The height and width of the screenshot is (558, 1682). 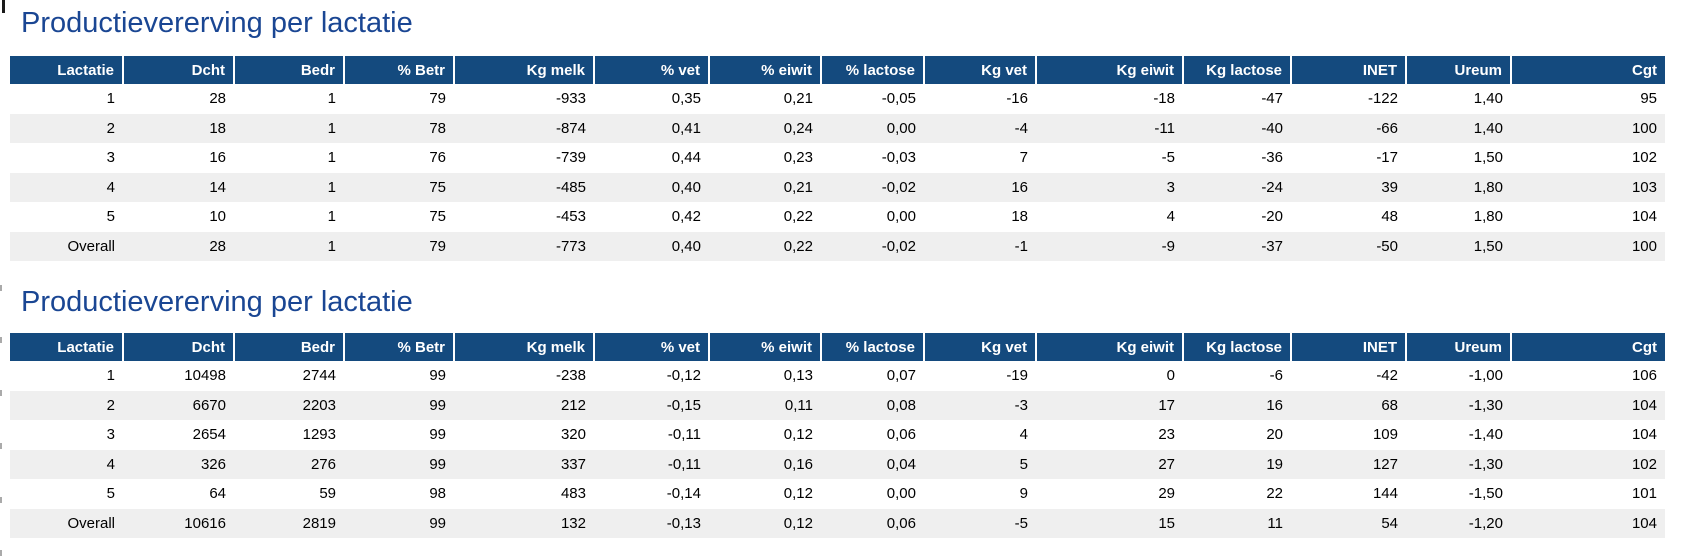 What do you see at coordinates (67, 70) in the screenshot?
I see `column-header: Lactatie` at bounding box center [67, 70].